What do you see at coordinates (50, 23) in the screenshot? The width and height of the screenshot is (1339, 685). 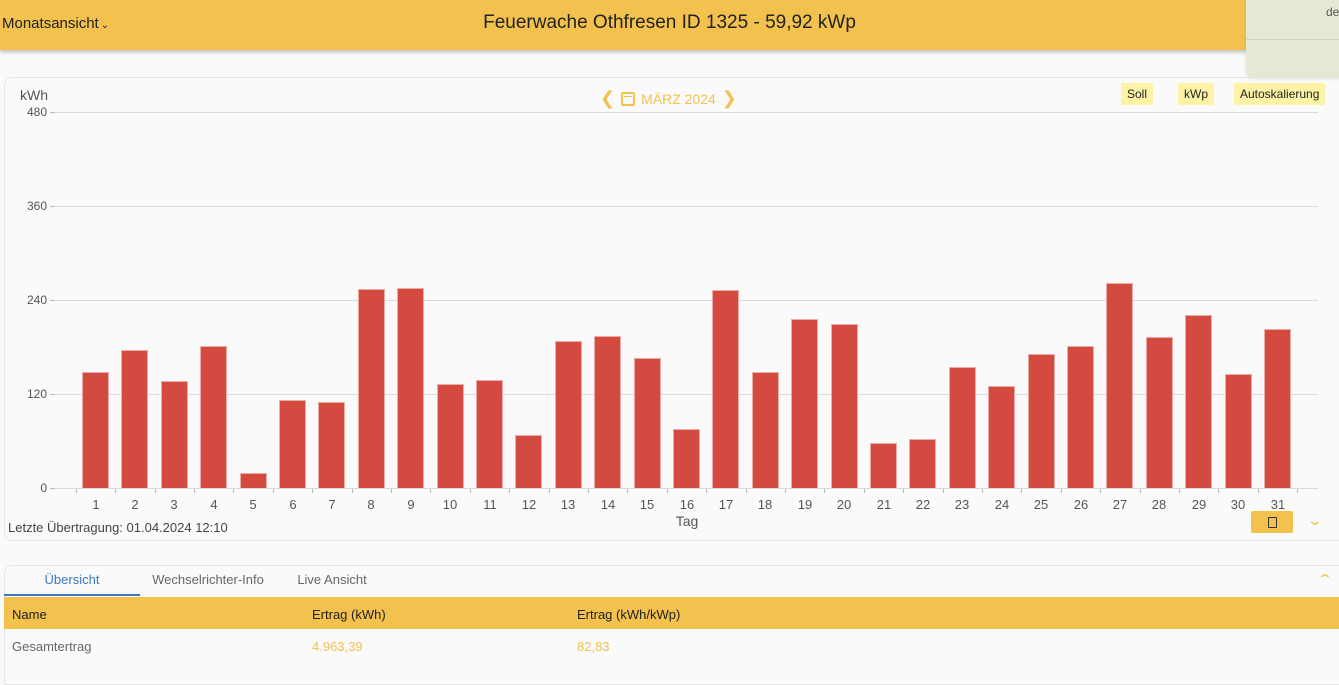 I see `view-mode-label: Monatsansicht` at bounding box center [50, 23].